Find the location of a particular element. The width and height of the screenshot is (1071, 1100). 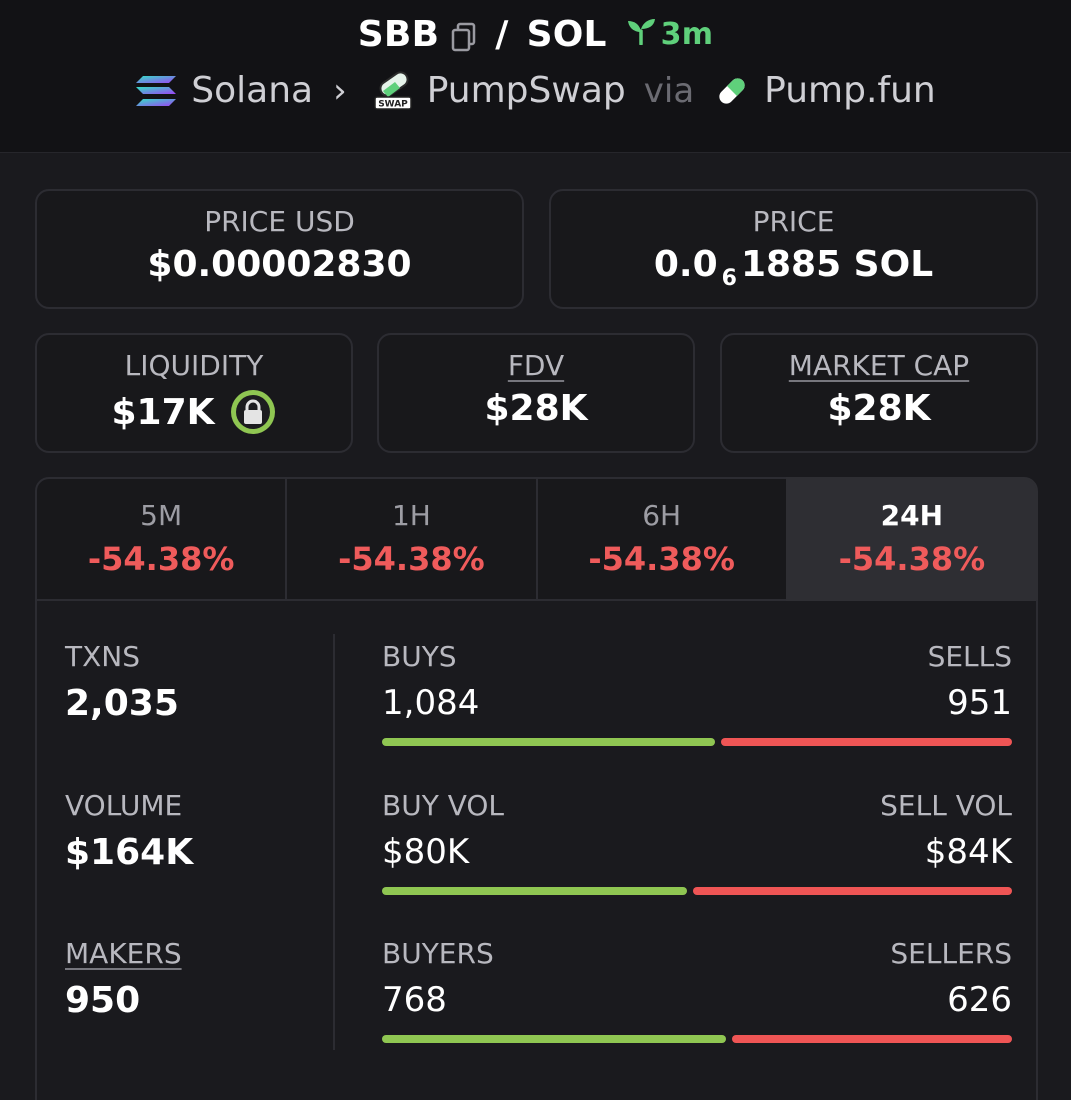

makers-stat: MAKERS 950 is located at coordinates (123, 979).